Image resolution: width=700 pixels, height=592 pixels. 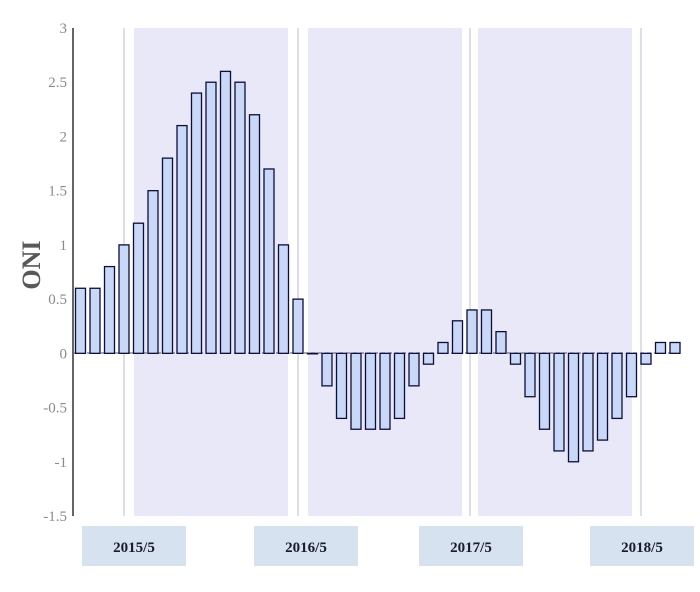 What do you see at coordinates (57, 83) in the screenshot?
I see `y-tick-label: 2.5` at bounding box center [57, 83].